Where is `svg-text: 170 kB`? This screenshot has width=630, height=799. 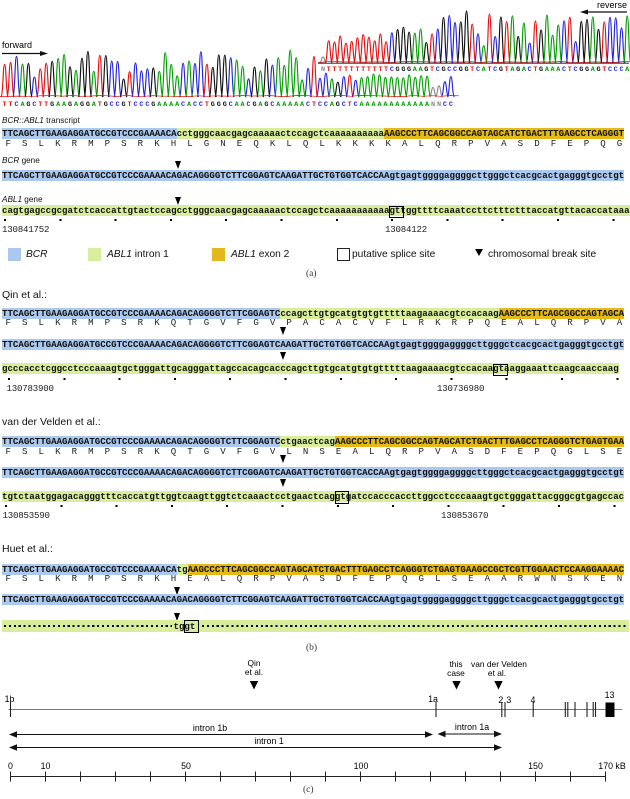
svg-text: 170 kB is located at coordinates (612, 766).